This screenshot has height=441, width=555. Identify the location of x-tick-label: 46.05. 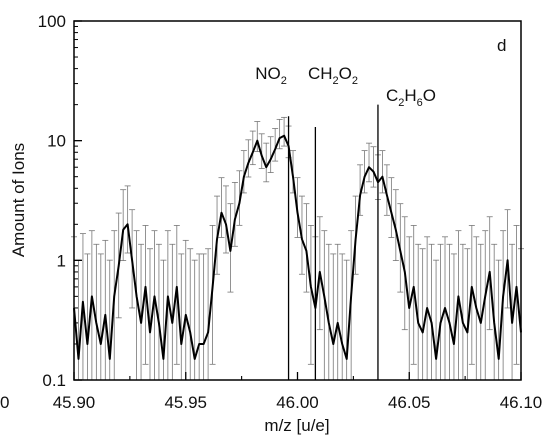
(409, 402).